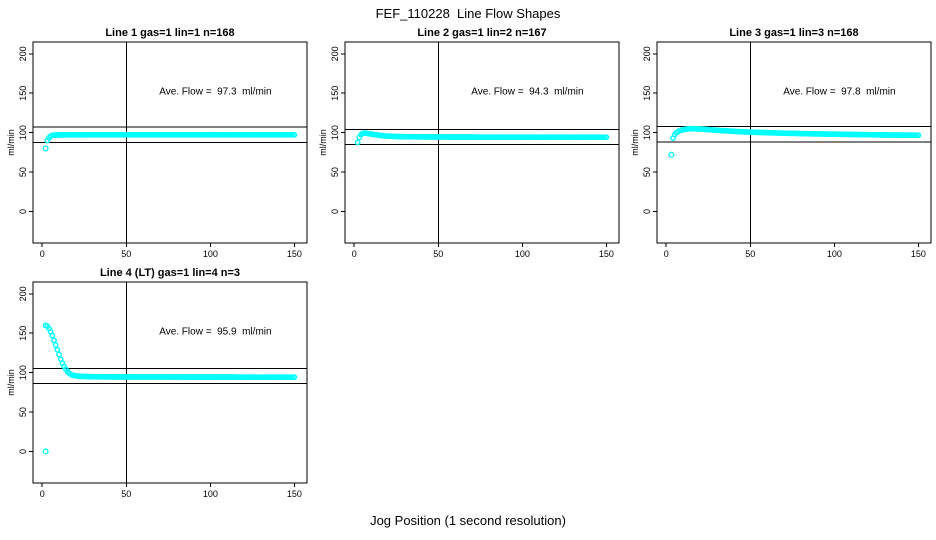 The image size is (936, 540). What do you see at coordinates (468, 13) in the screenshot?
I see `figure-title: FEF_110228 Line Flow Shapes` at bounding box center [468, 13].